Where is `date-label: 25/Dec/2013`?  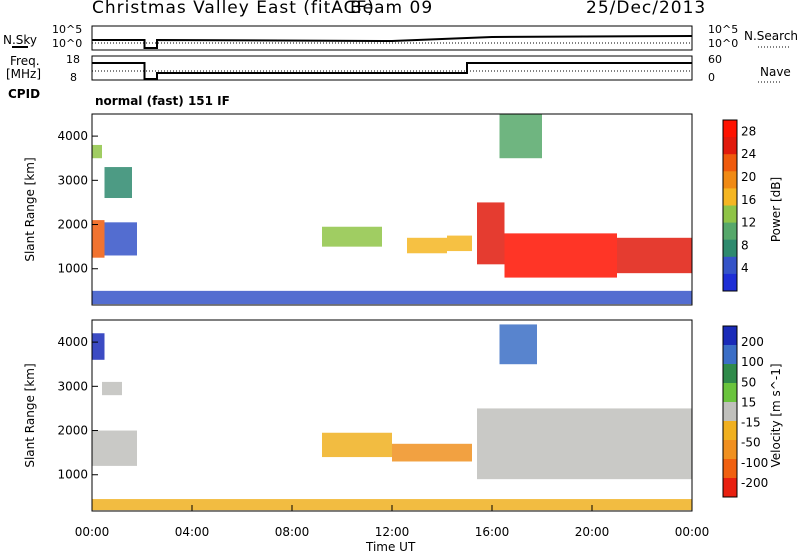
date-label: 25/Dec/2013 is located at coordinates (646, 9).